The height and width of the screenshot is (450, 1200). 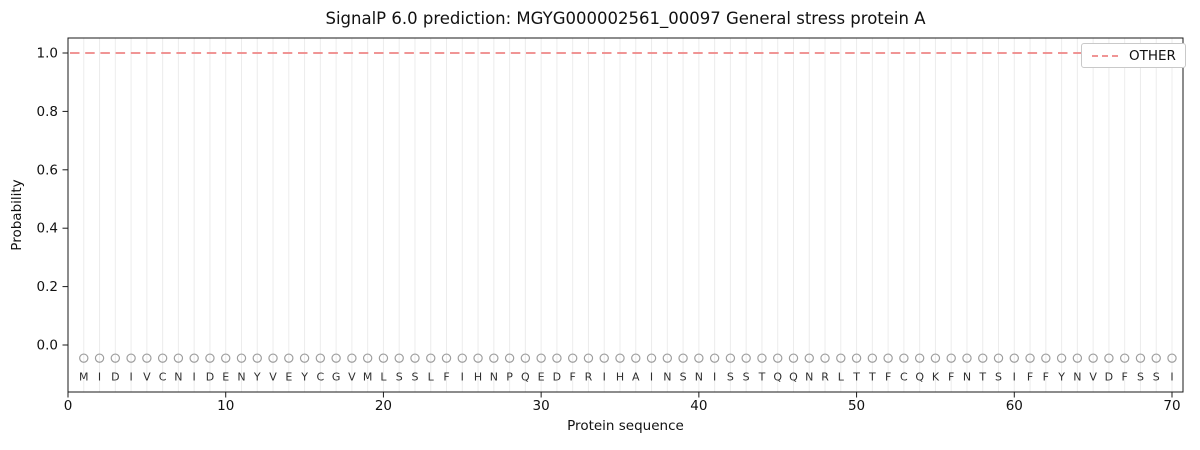 What do you see at coordinates (47, 346) in the screenshot?
I see `y-tick-label: 0.0` at bounding box center [47, 346].